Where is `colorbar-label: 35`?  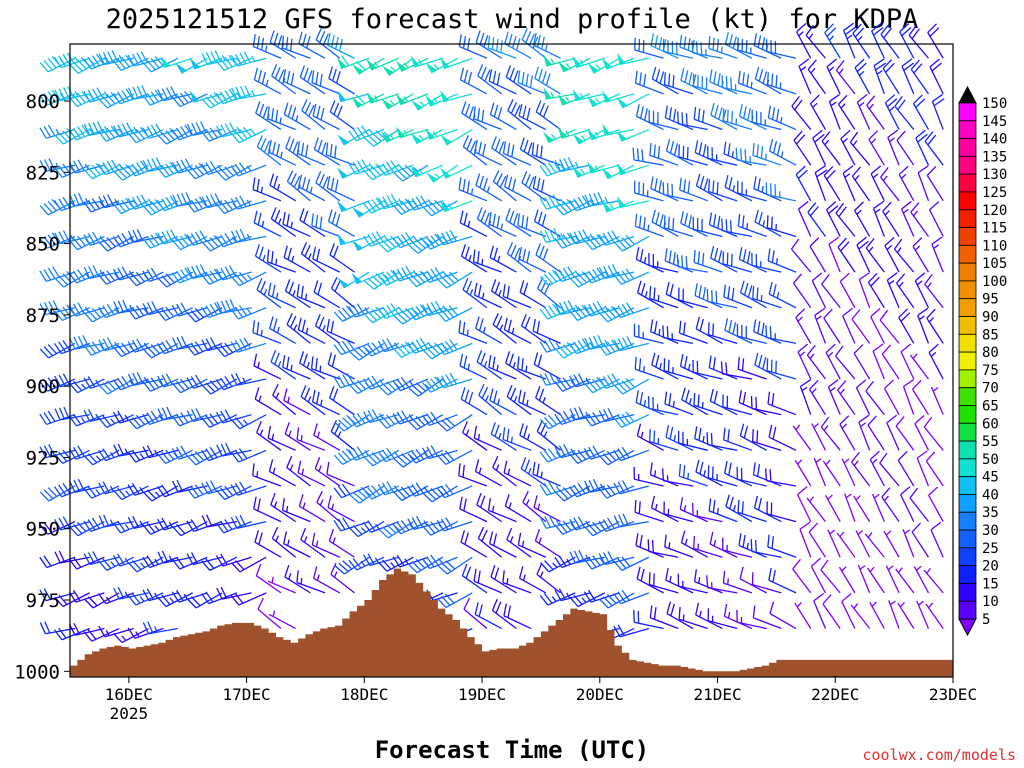 colorbar-label: 35 is located at coordinates (990, 513).